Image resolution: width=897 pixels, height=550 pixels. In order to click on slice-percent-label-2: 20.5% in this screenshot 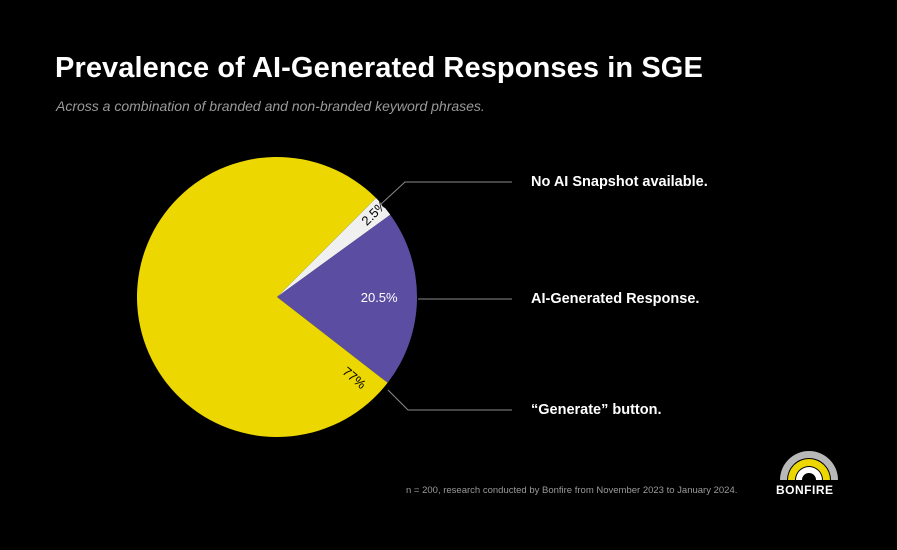, I will do `click(379, 297)`.